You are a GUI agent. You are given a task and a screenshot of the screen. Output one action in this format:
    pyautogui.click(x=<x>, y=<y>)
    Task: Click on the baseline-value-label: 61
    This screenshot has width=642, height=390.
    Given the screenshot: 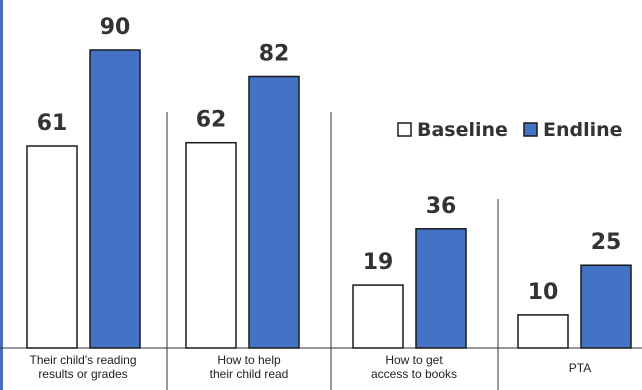 What is the action you would take?
    pyautogui.click(x=52, y=123)
    